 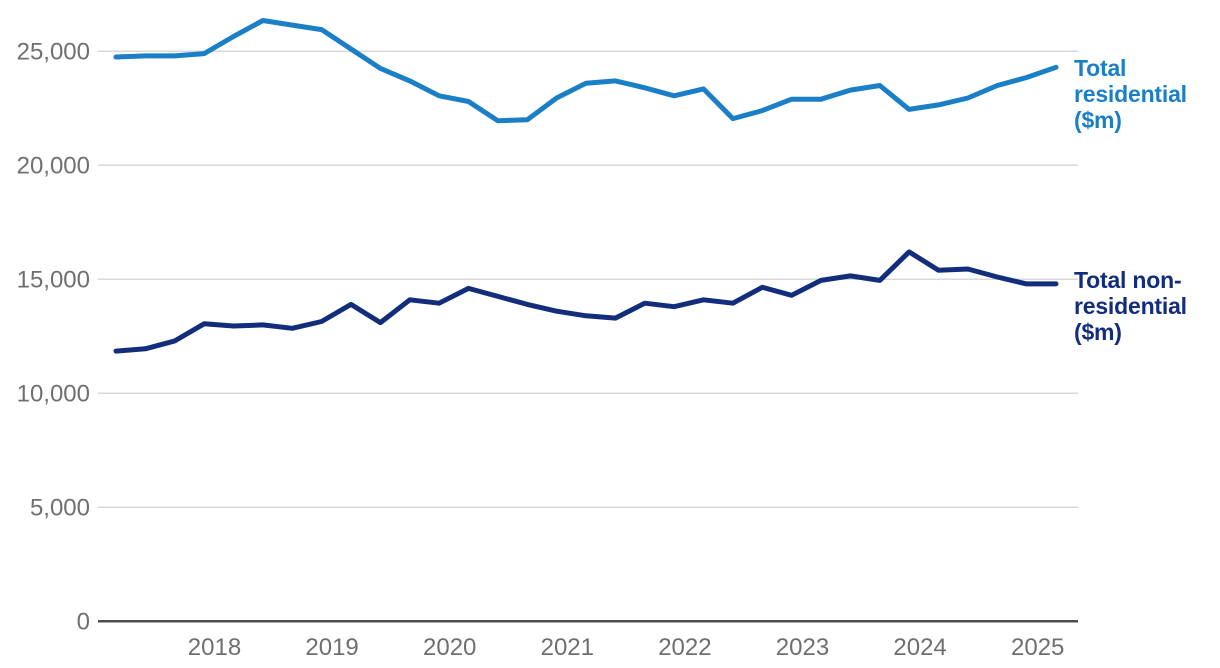 I want to click on x-tick-label: 2024, so click(x=919, y=647).